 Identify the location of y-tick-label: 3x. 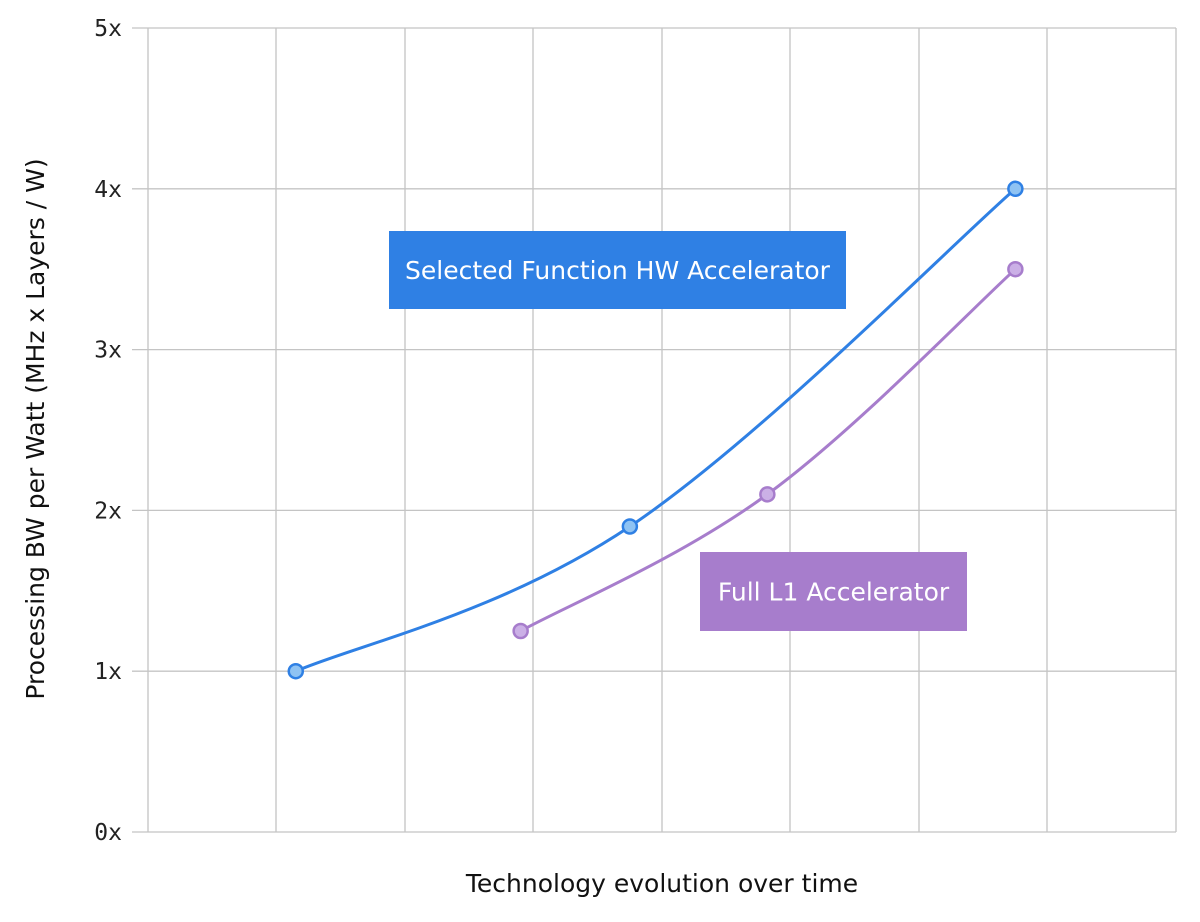
(108, 351).